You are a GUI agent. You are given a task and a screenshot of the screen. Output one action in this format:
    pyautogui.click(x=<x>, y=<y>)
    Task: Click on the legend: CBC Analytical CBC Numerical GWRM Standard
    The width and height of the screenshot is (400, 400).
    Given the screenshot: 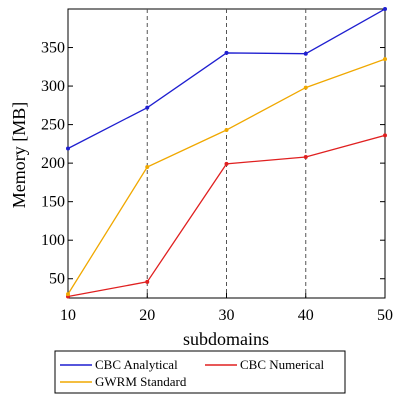 What is the action you would take?
    pyautogui.click(x=200, y=372)
    